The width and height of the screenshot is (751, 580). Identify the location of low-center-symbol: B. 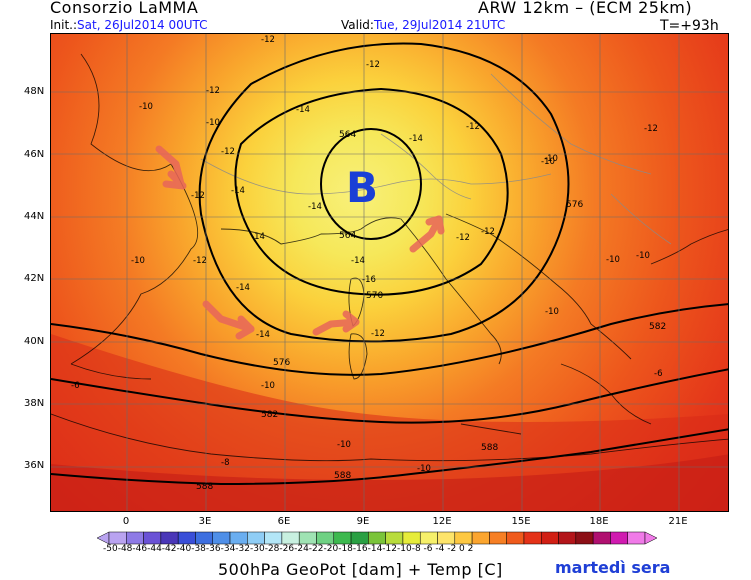
(362, 187).